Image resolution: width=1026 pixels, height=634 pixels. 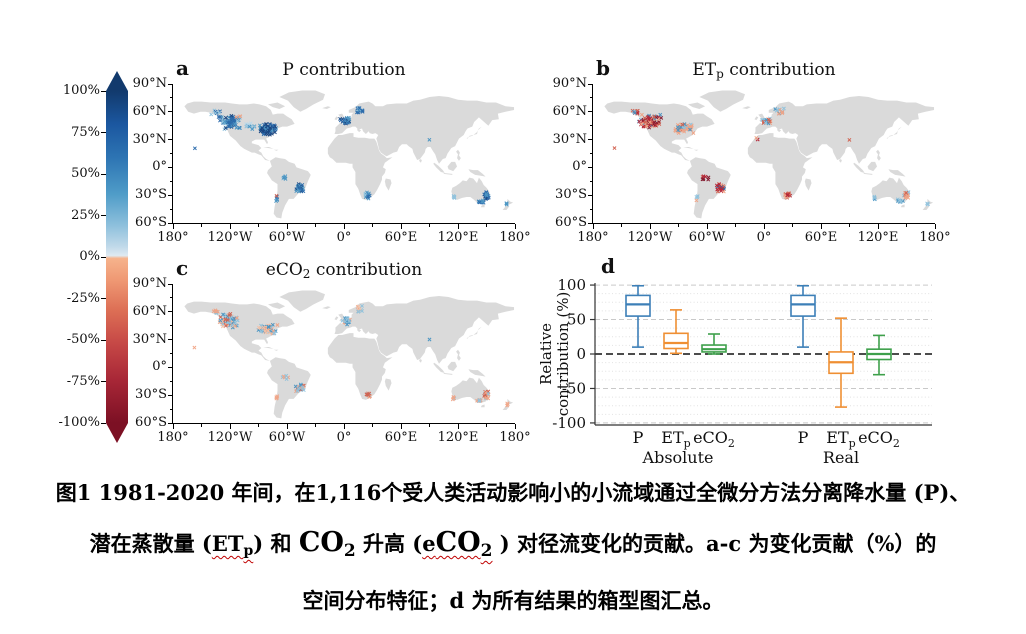 What do you see at coordinates (321, 542) in the screenshot?
I see `caption-text: CO` at bounding box center [321, 542].